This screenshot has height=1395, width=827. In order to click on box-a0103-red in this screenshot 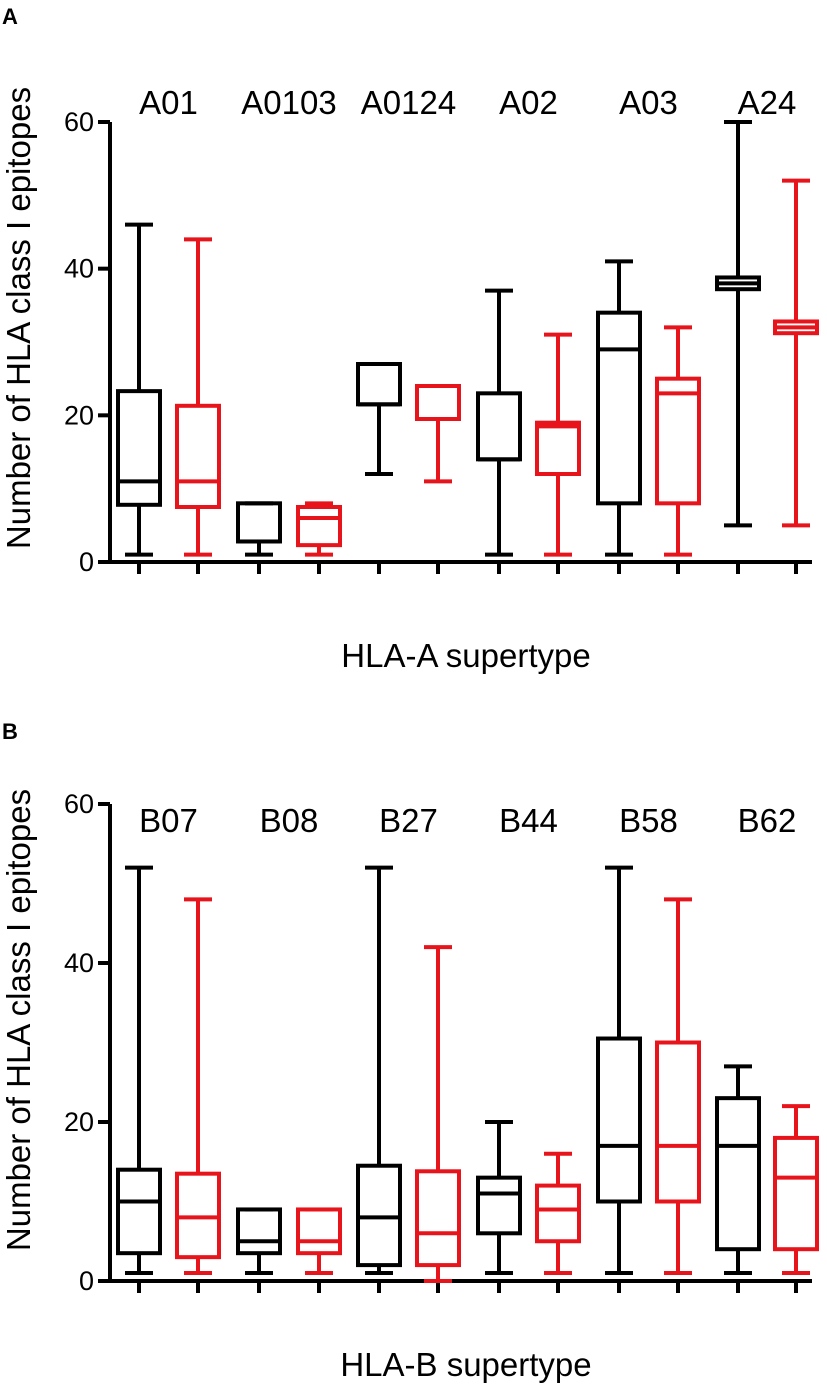, I will do `click(319, 529)`.